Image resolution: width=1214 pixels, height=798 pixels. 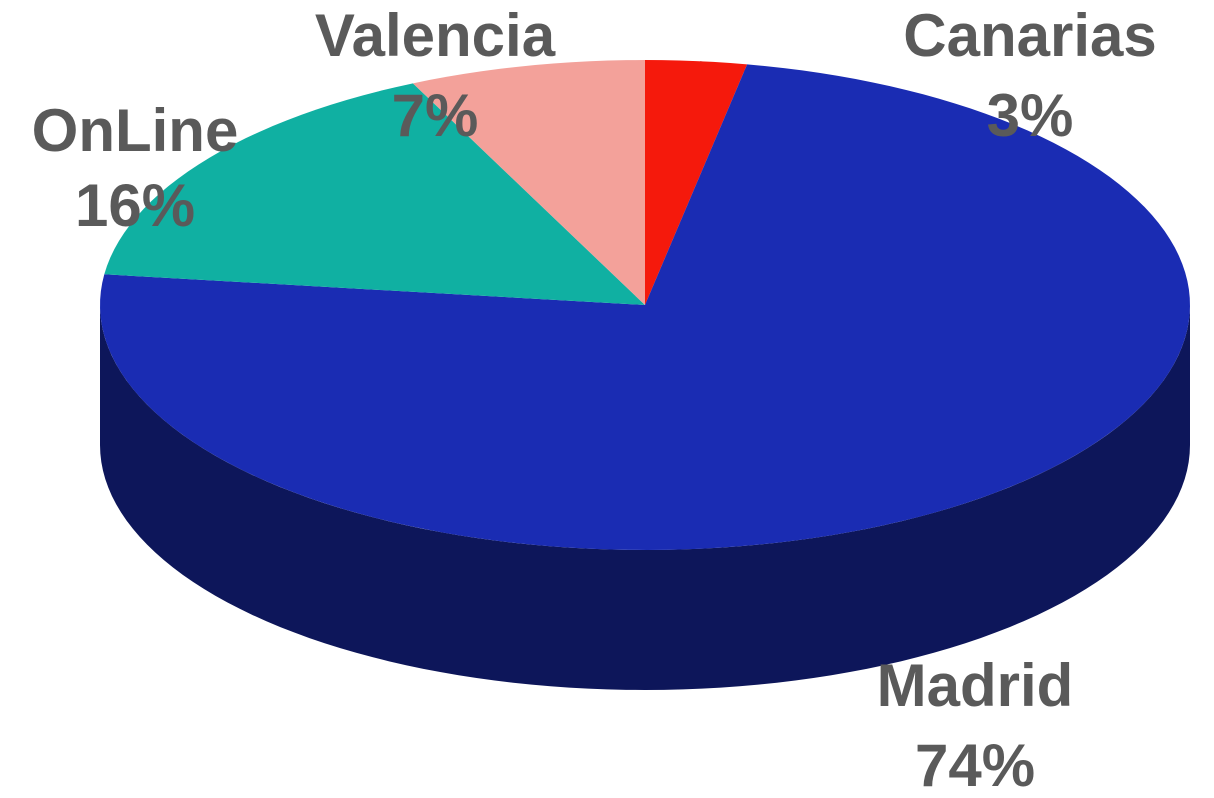 I want to click on slice-label: OnLine, so click(x=135, y=130).